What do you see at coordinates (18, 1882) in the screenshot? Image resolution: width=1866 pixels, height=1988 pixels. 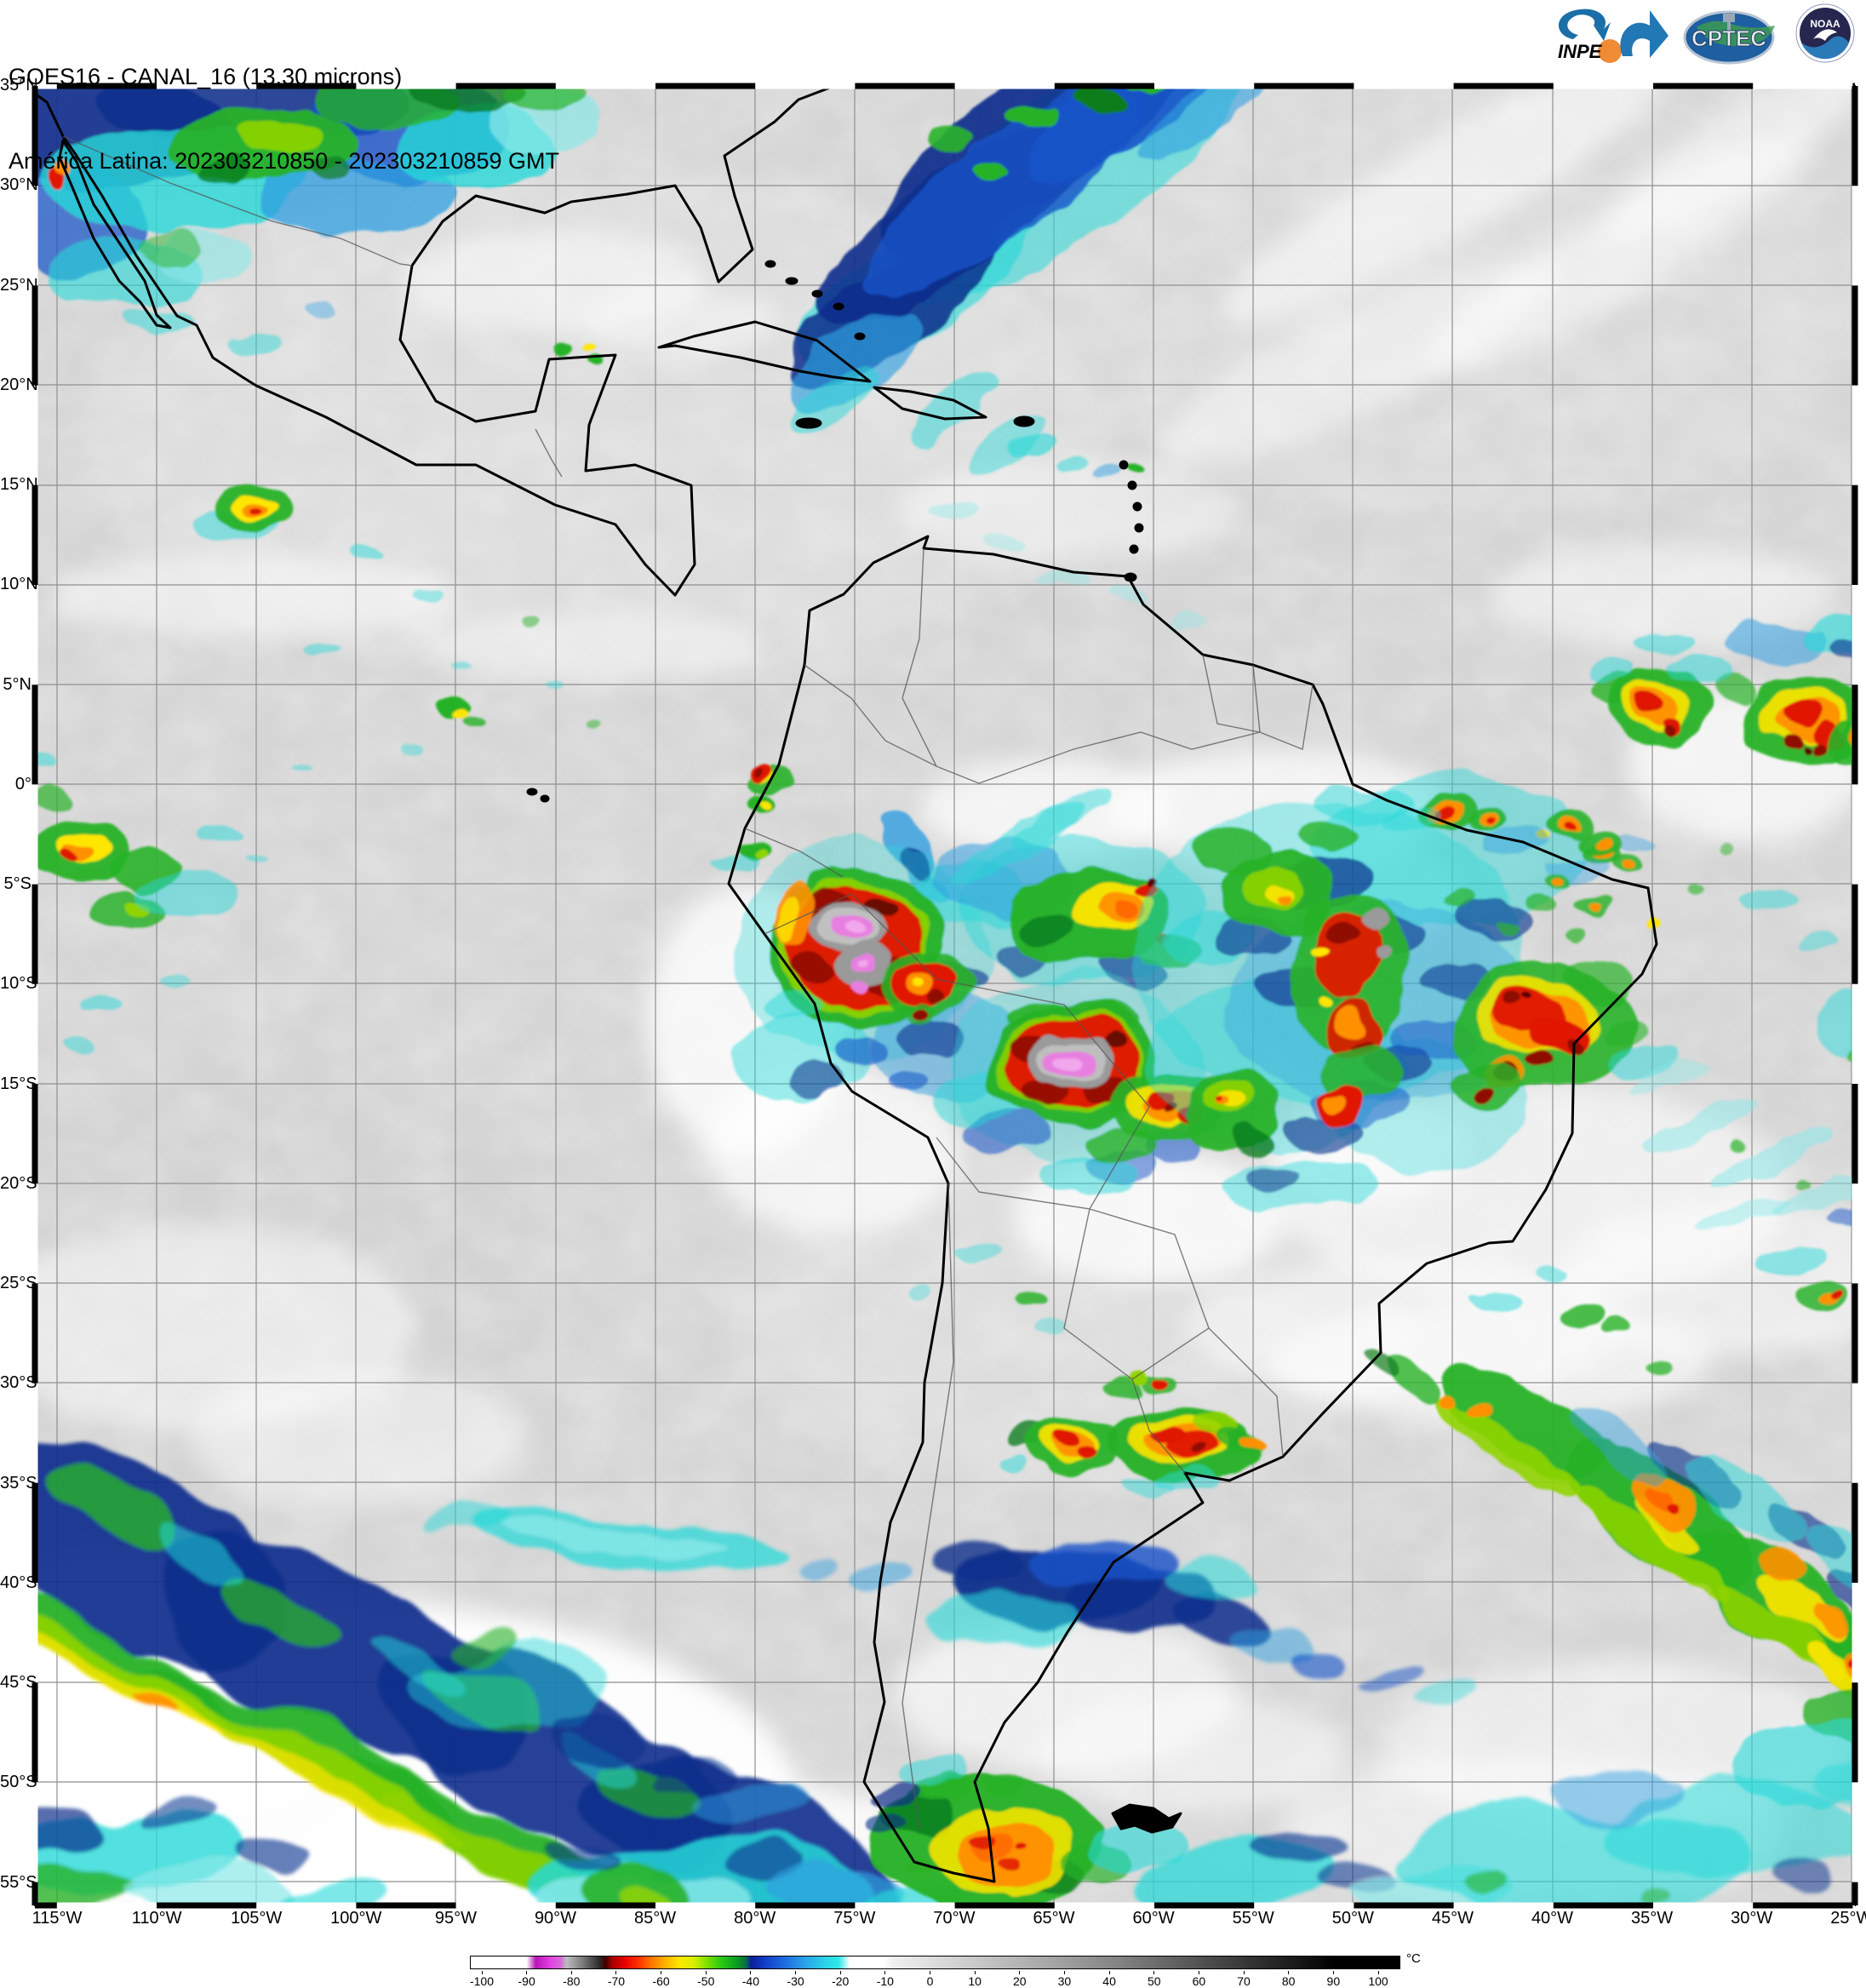 I see `lat-label: 55°S` at bounding box center [18, 1882].